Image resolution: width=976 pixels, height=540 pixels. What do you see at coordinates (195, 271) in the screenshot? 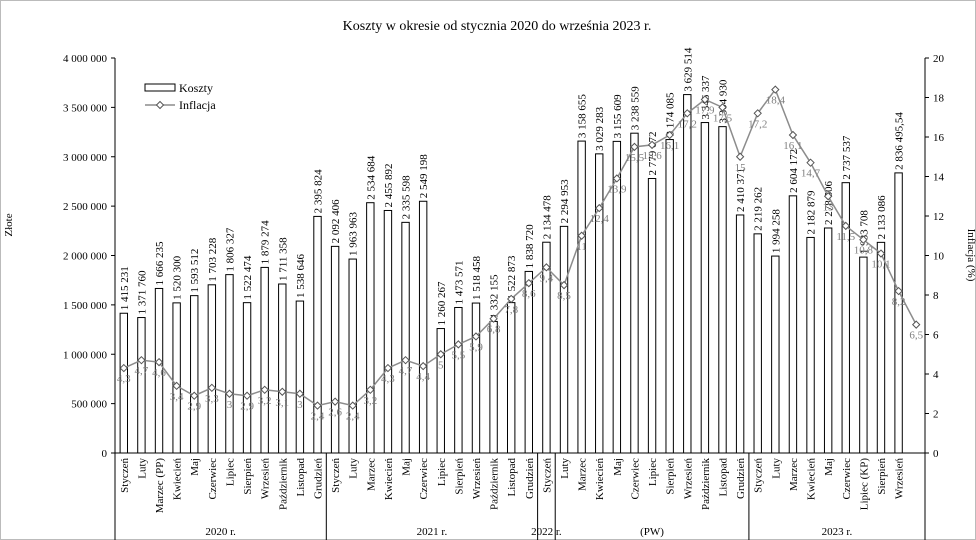
I see `bar-value-label: 1 593 512` at bounding box center [195, 271].